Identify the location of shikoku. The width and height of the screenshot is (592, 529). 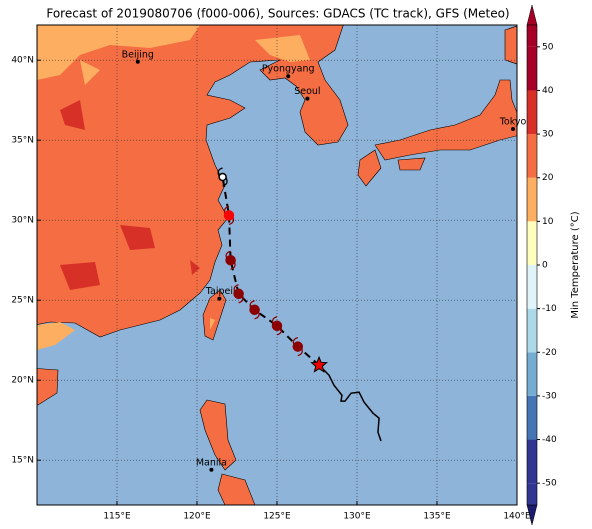
(411, 164).